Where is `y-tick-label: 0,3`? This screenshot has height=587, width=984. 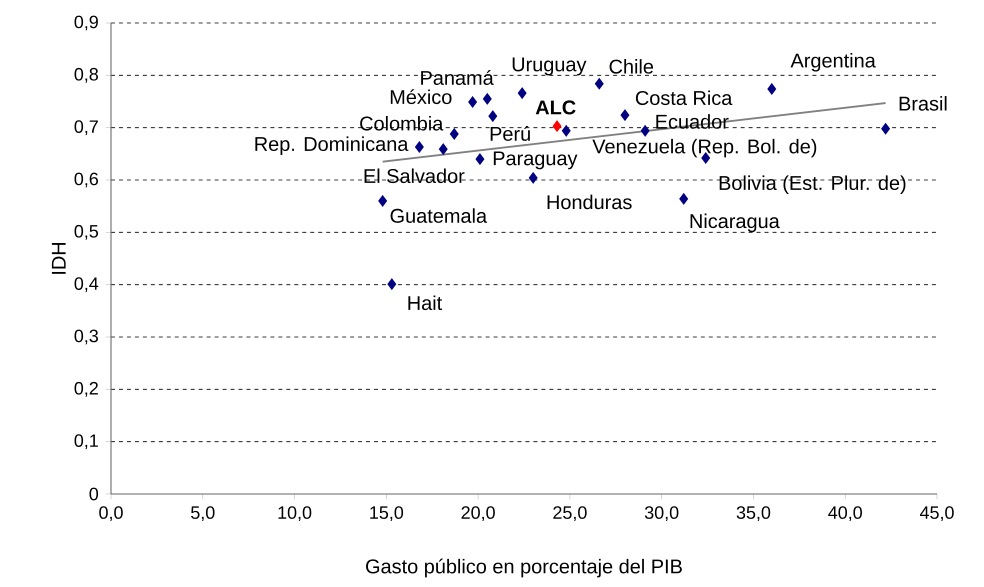 y-tick-label: 0,3 is located at coordinates (86, 337).